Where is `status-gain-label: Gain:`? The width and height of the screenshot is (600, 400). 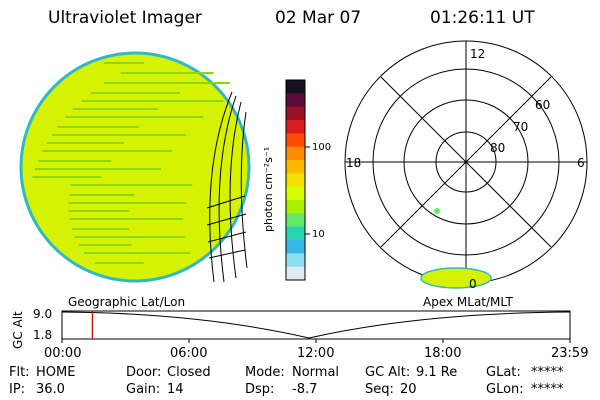
status-gain-label: Gain: is located at coordinates (143, 389).